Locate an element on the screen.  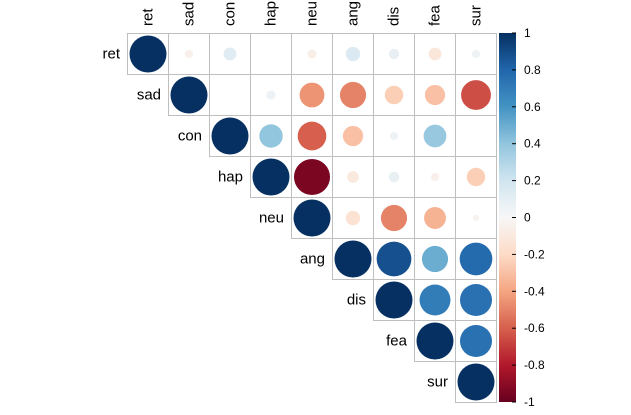
column-labels: ret sad con hap neu ang dis fea sur is located at coordinates (312, 13).